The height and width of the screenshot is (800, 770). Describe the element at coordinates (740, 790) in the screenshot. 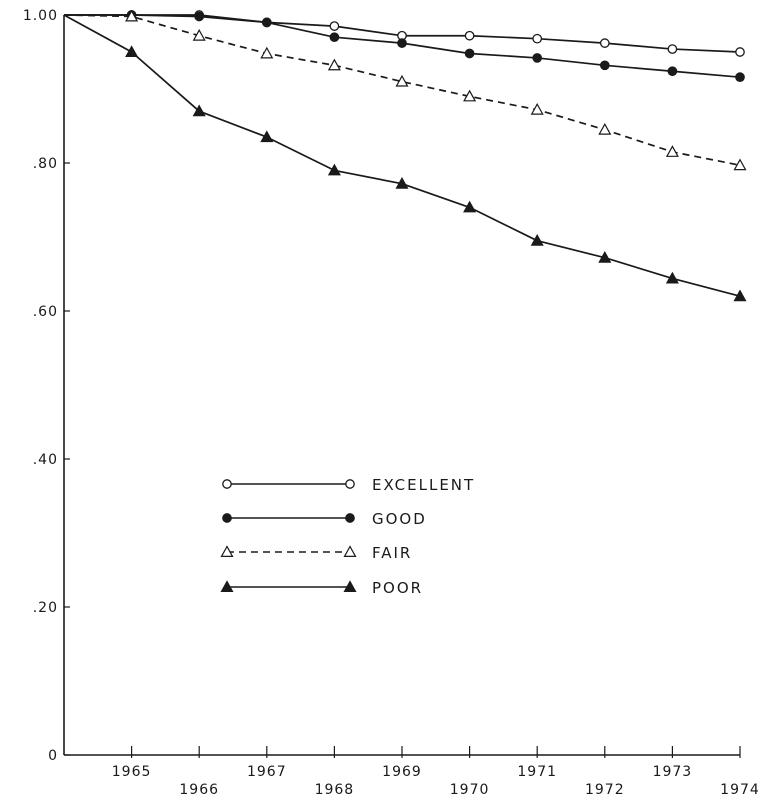

I see `x-tick-label: 1974` at that location.